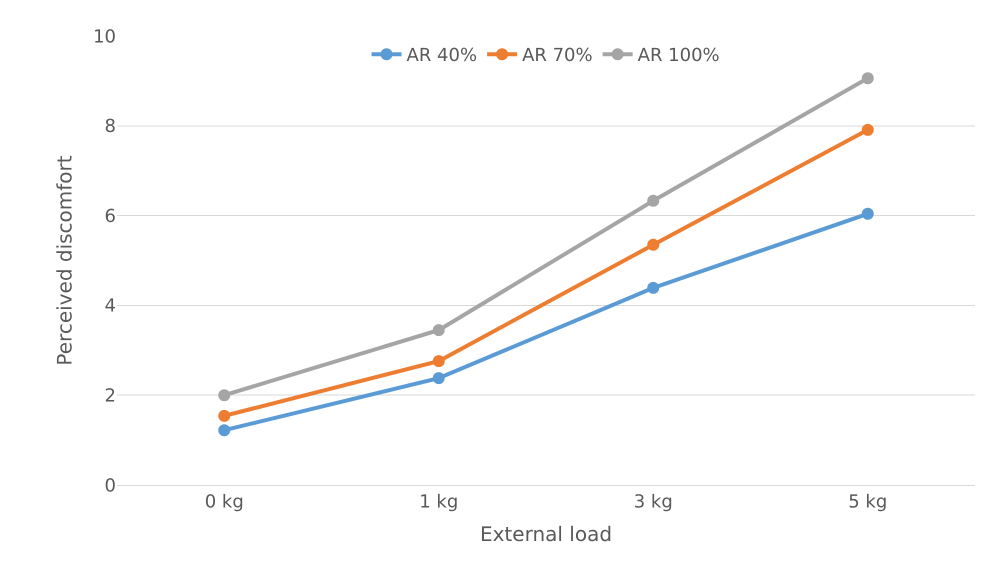 The image size is (993, 586). I want to click on y-tick-label: 0, so click(110, 485).